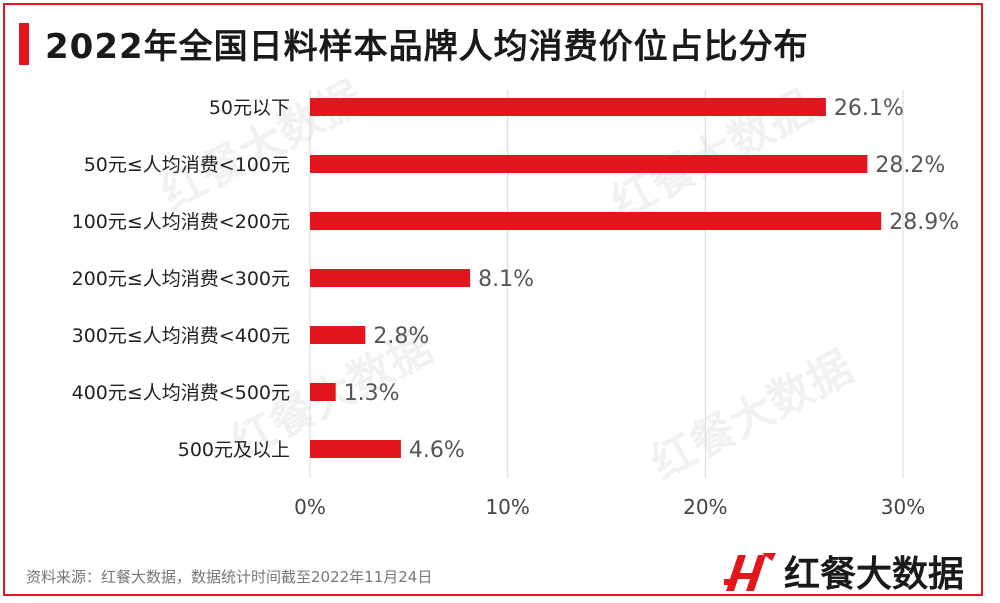 This screenshot has width=1000, height=603. Describe the element at coordinates (372, 393) in the screenshot. I see `value-label: 1.3%` at that location.